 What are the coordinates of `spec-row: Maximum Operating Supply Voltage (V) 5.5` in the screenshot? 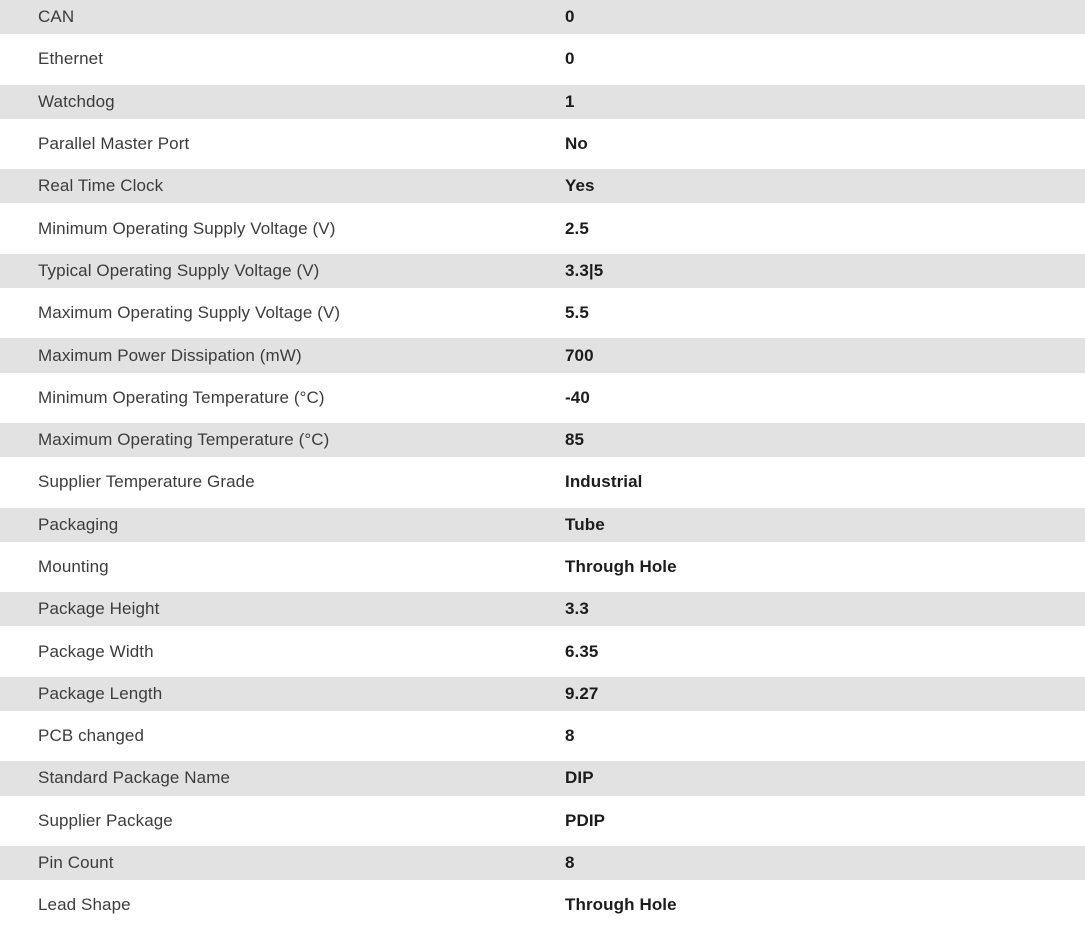 It's located at (542, 313).